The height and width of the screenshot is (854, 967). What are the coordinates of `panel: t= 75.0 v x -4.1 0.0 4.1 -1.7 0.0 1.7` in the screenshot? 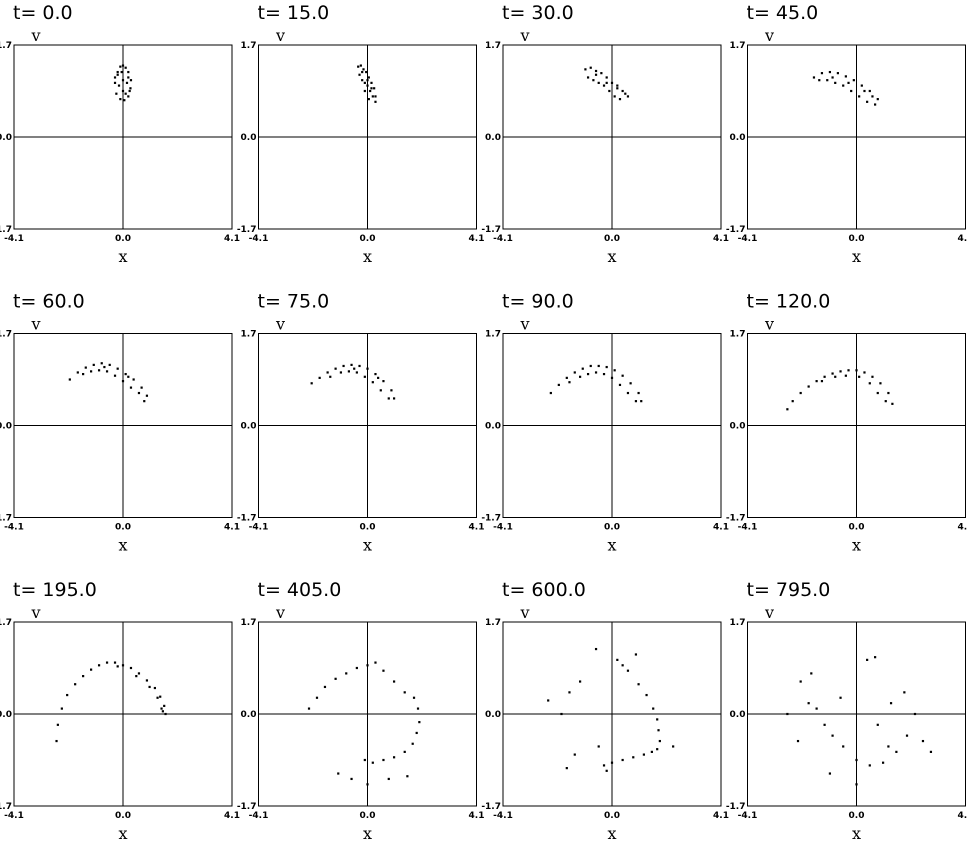 It's located at (361, 423).